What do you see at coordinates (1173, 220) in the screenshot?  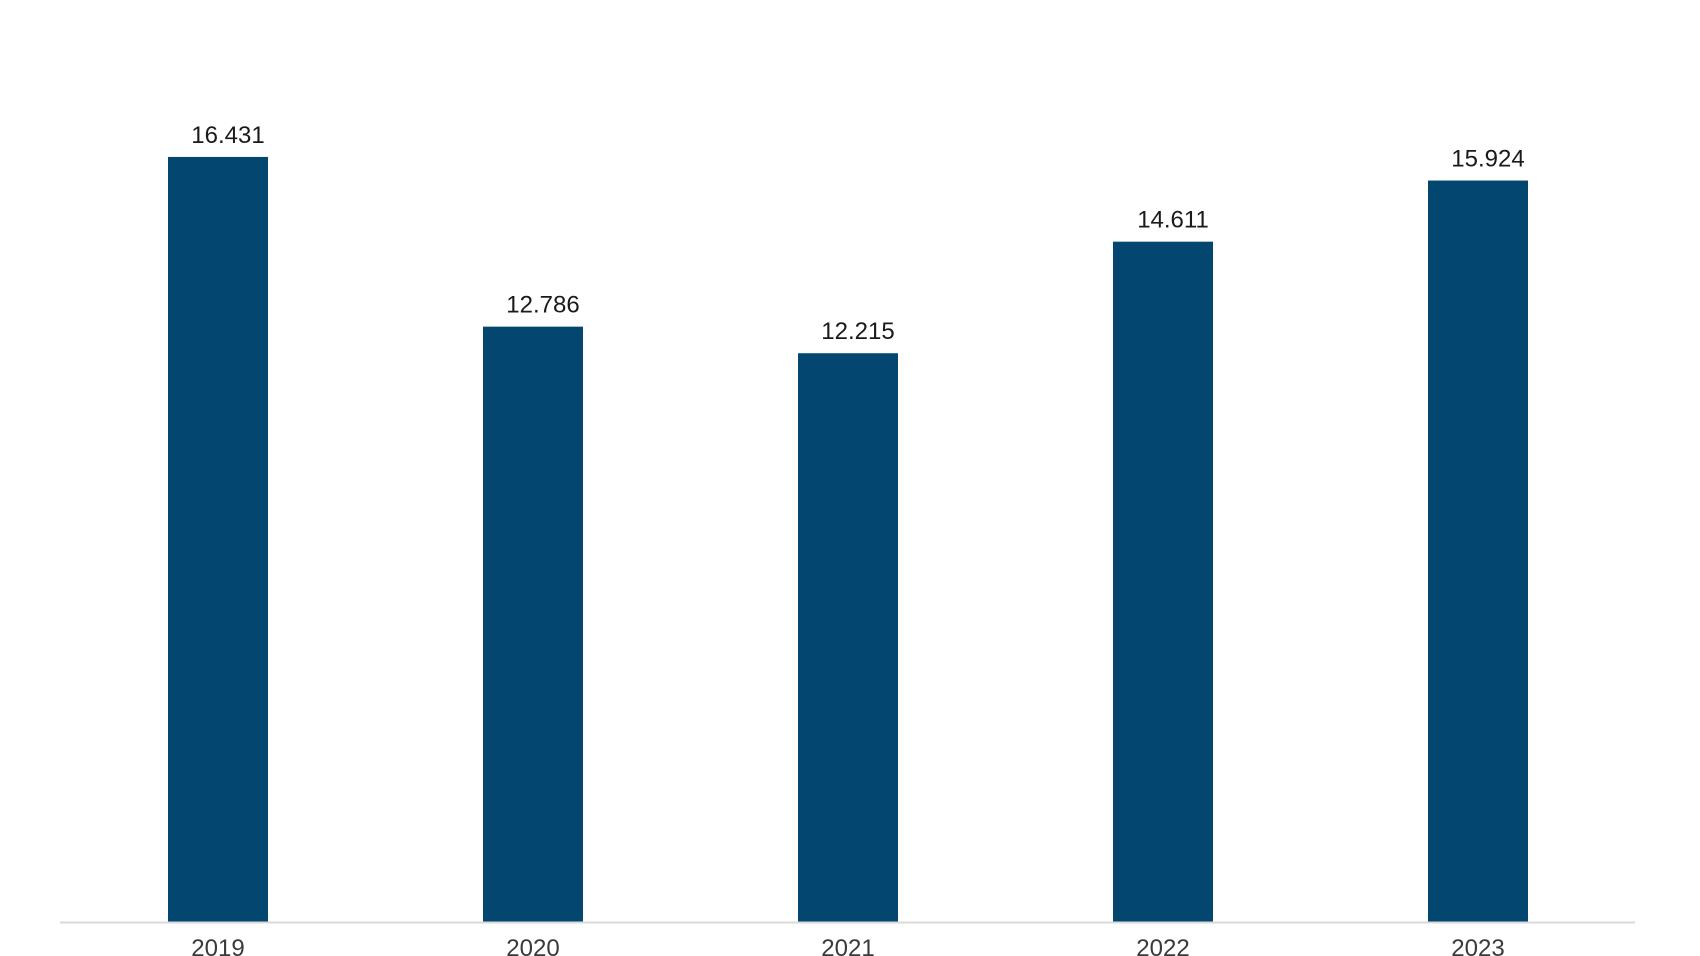 I see `data-label-2022: 14.611` at bounding box center [1173, 220].